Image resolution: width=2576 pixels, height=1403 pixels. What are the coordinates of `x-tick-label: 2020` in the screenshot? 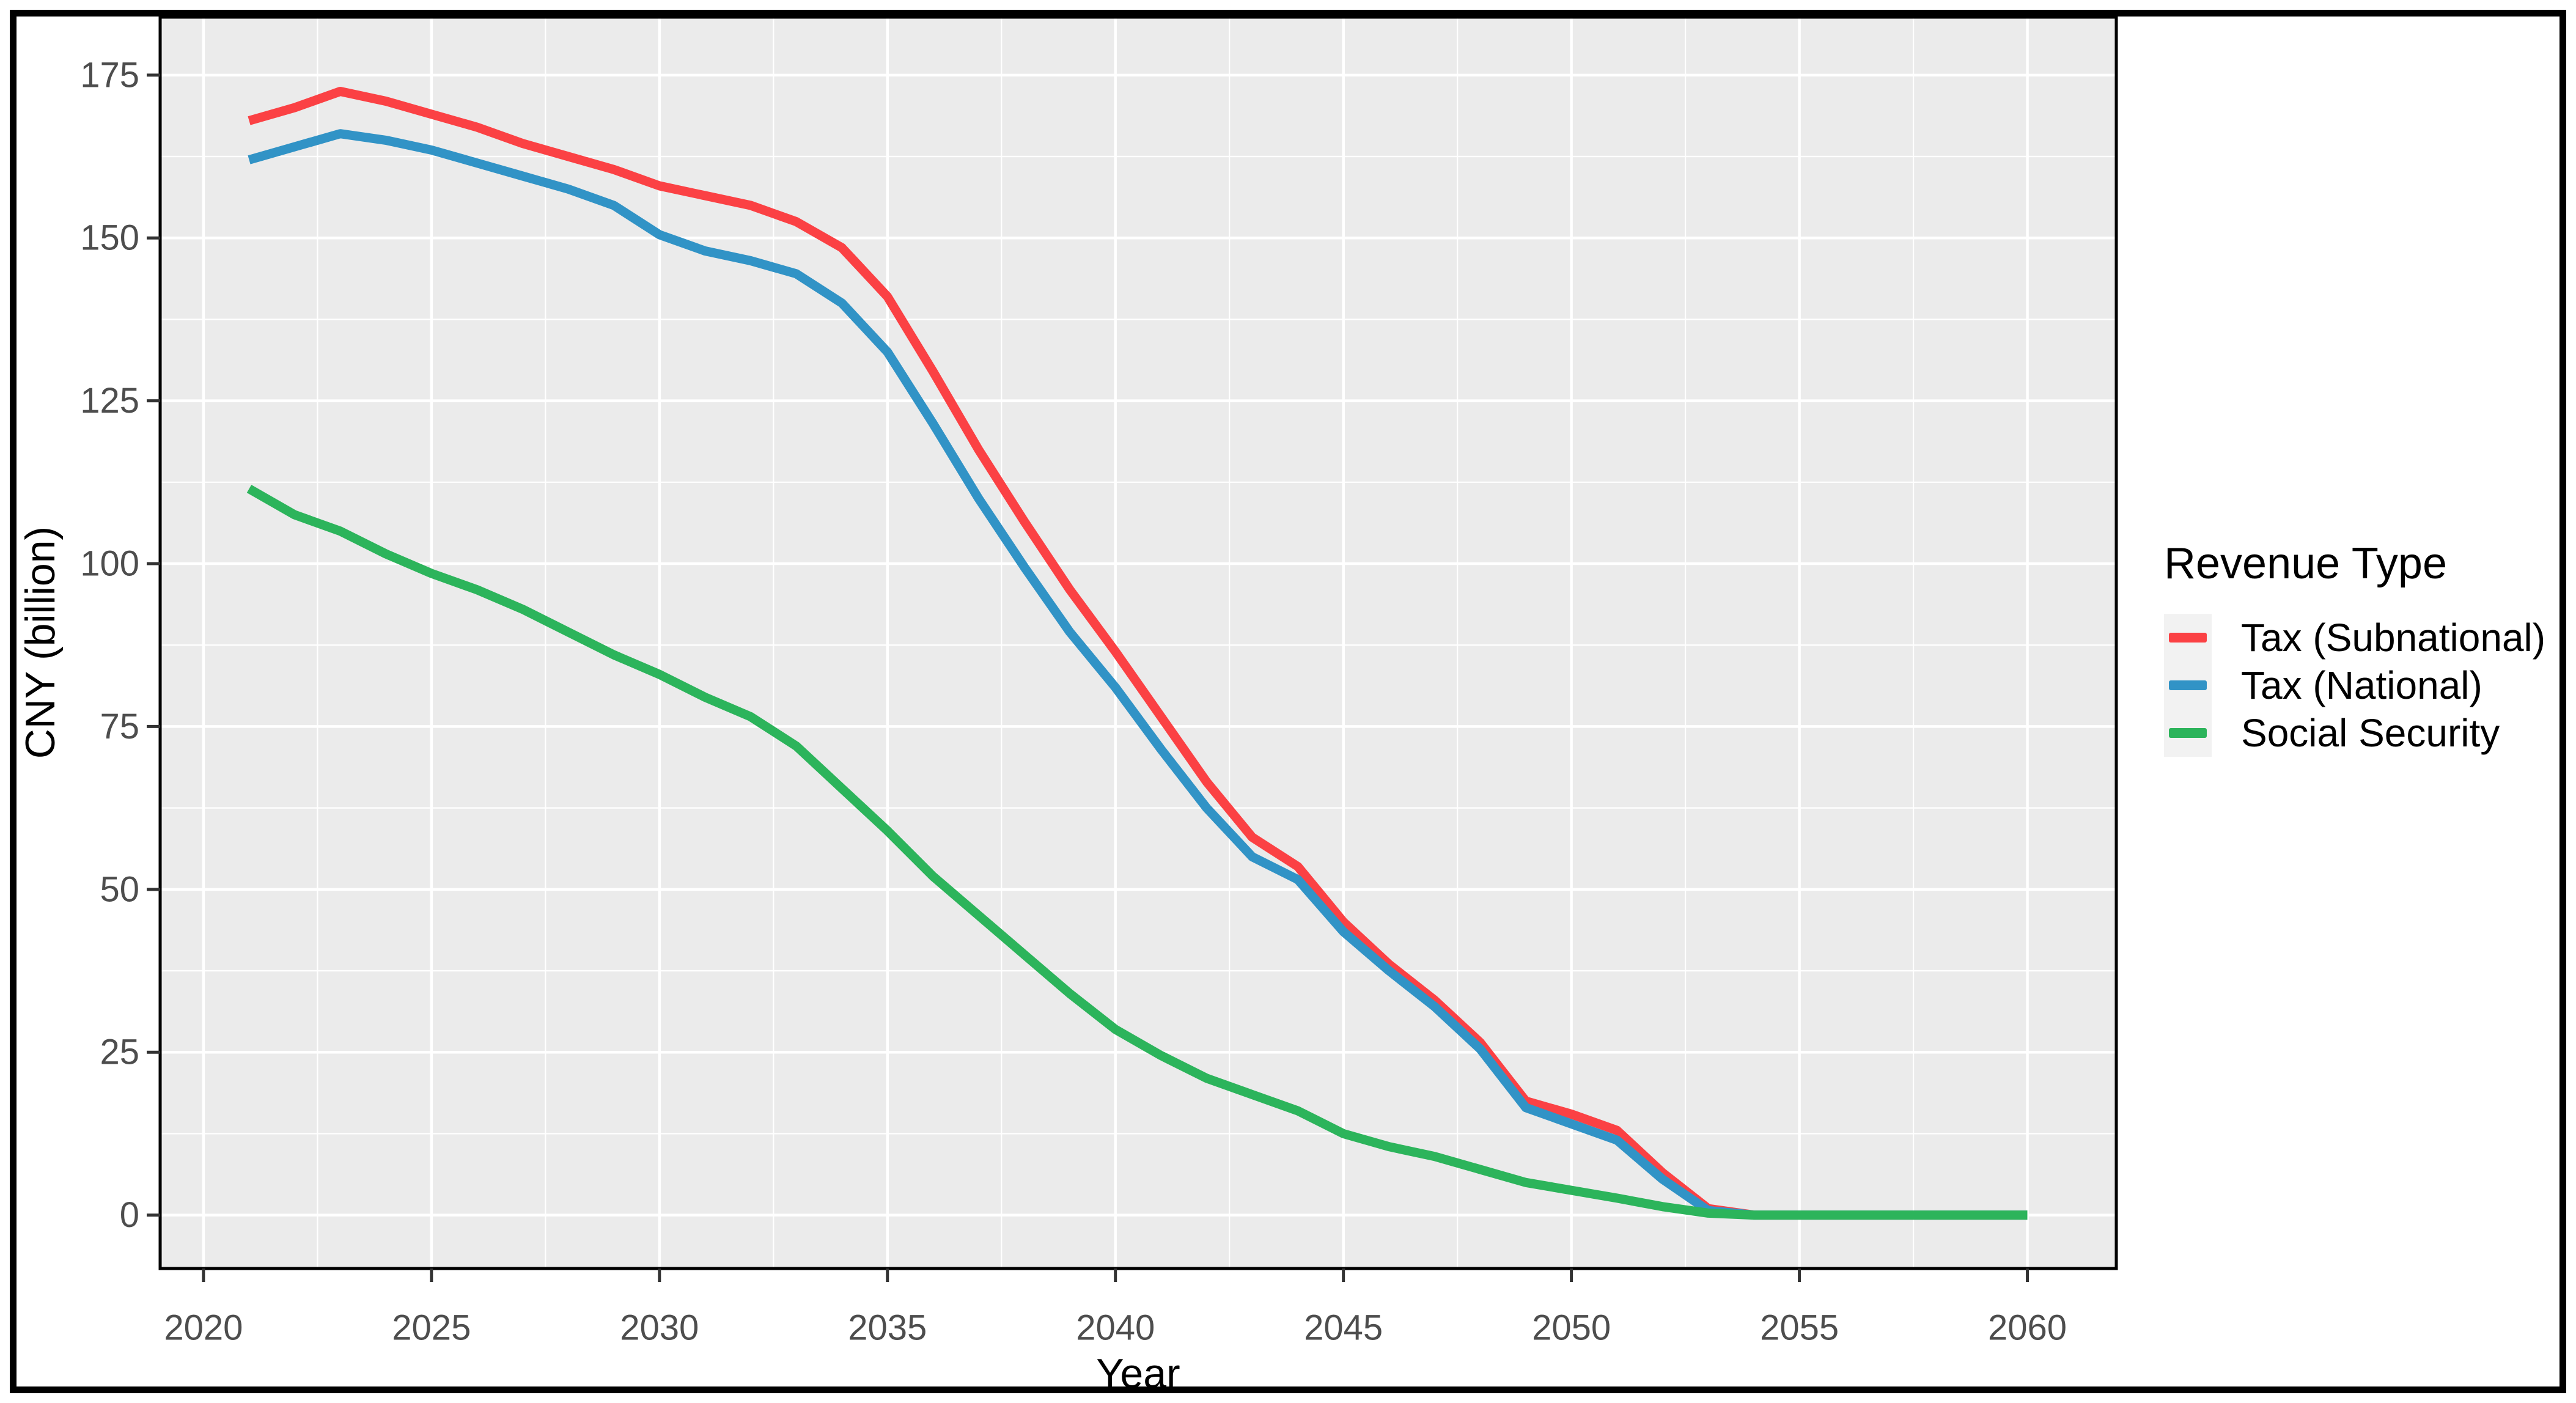 It's located at (203, 1328).